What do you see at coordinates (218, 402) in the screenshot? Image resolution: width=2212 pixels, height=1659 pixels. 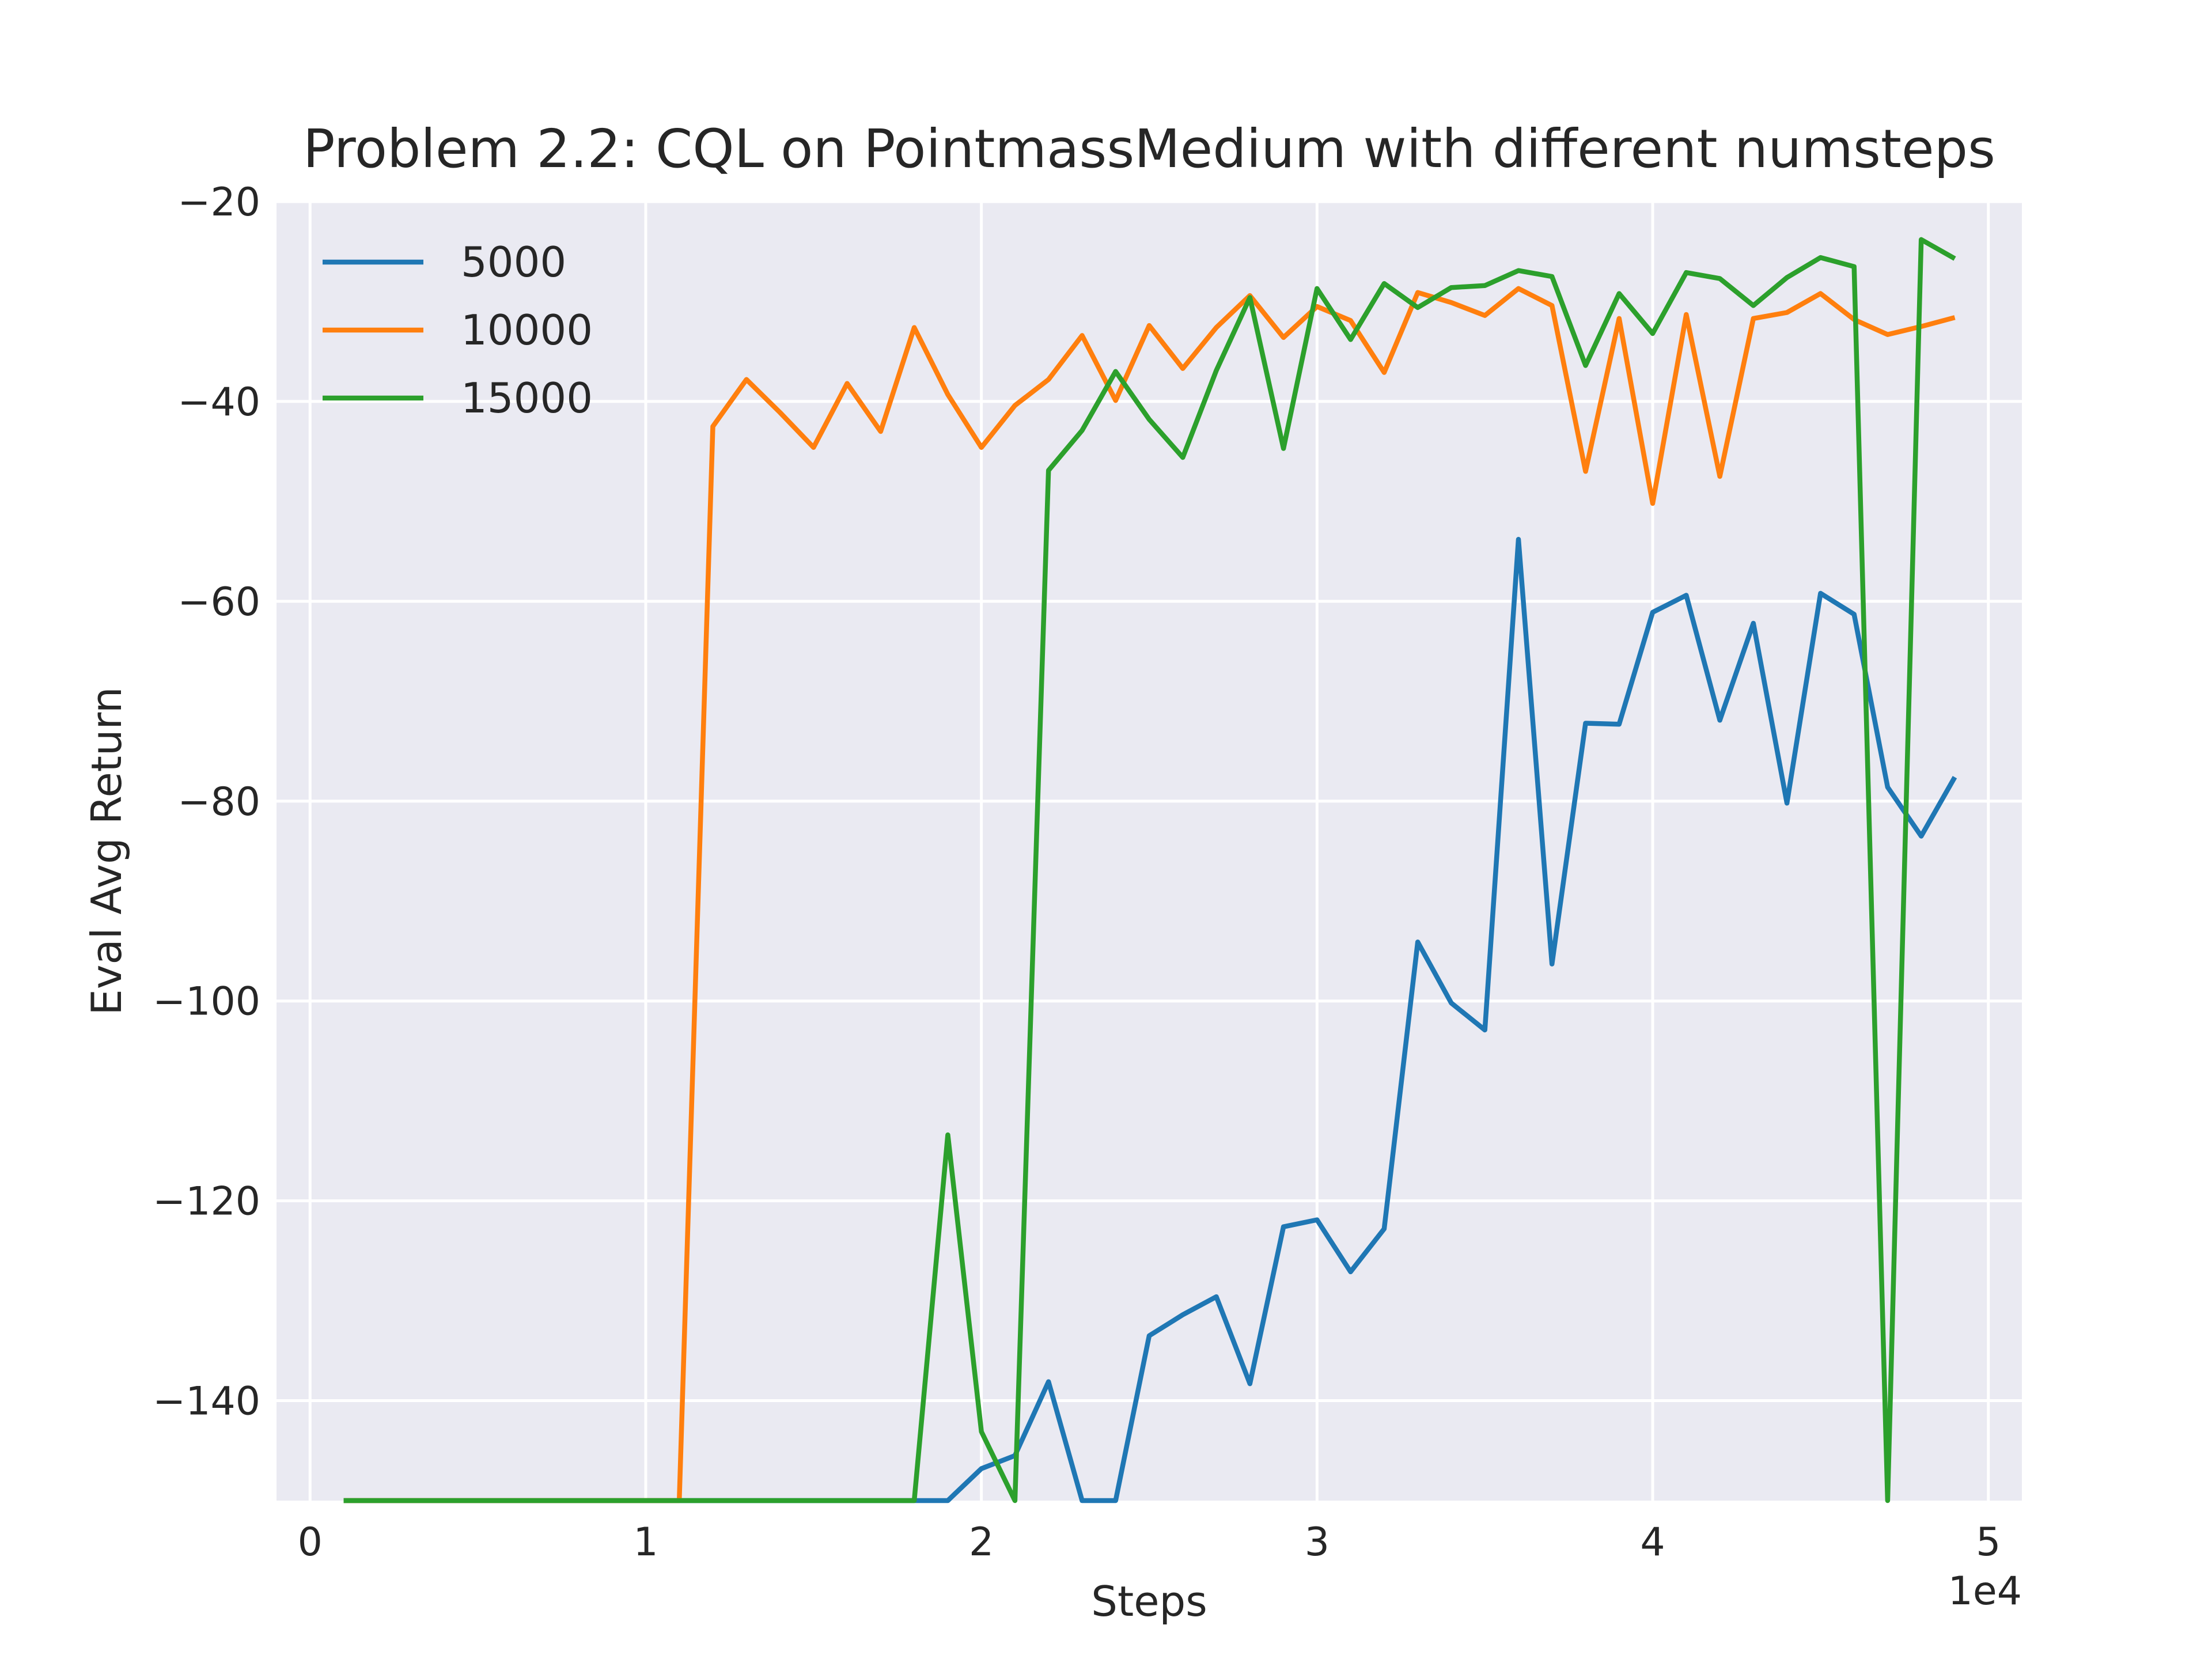 I see `y-tick-label: −40` at bounding box center [218, 402].